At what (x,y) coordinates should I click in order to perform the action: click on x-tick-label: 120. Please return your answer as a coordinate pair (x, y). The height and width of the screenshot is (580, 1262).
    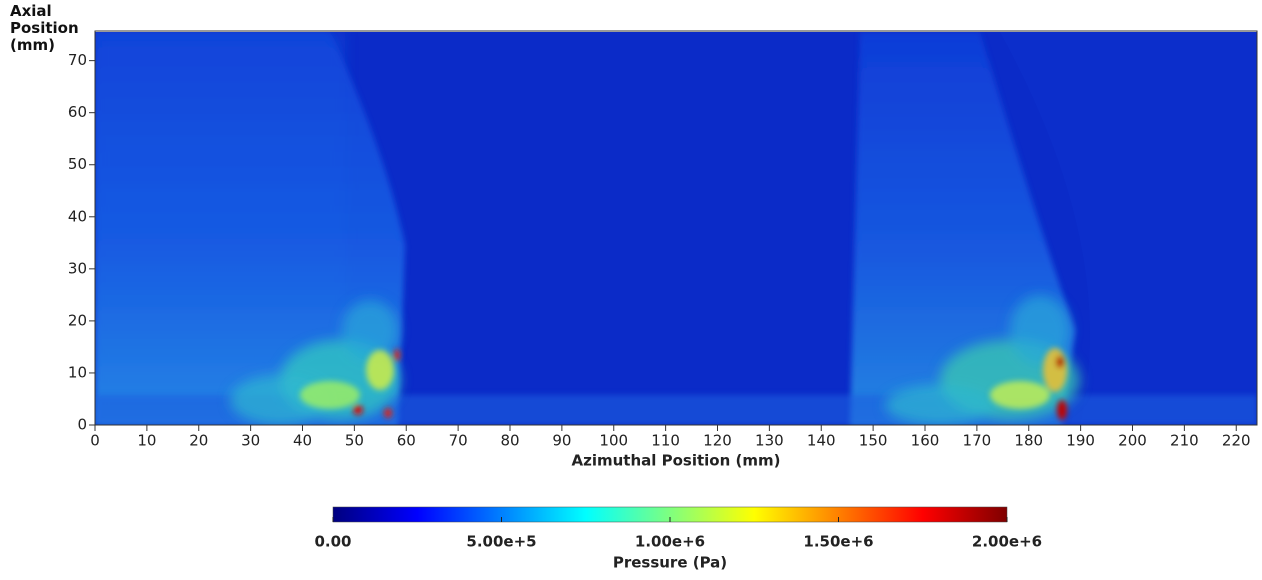
    Looking at the image, I should click on (717, 441).